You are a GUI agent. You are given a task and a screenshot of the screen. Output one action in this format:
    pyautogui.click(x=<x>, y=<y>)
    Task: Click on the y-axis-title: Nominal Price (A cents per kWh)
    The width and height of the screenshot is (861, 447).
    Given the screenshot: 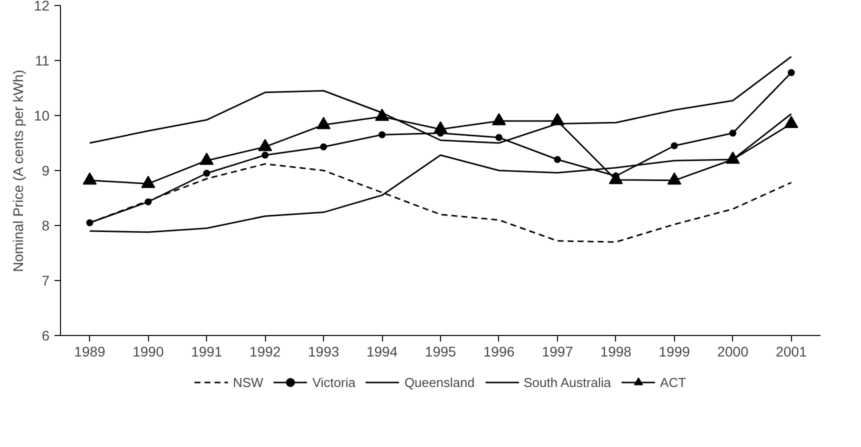 What is the action you would take?
    pyautogui.click(x=18, y=171)
    